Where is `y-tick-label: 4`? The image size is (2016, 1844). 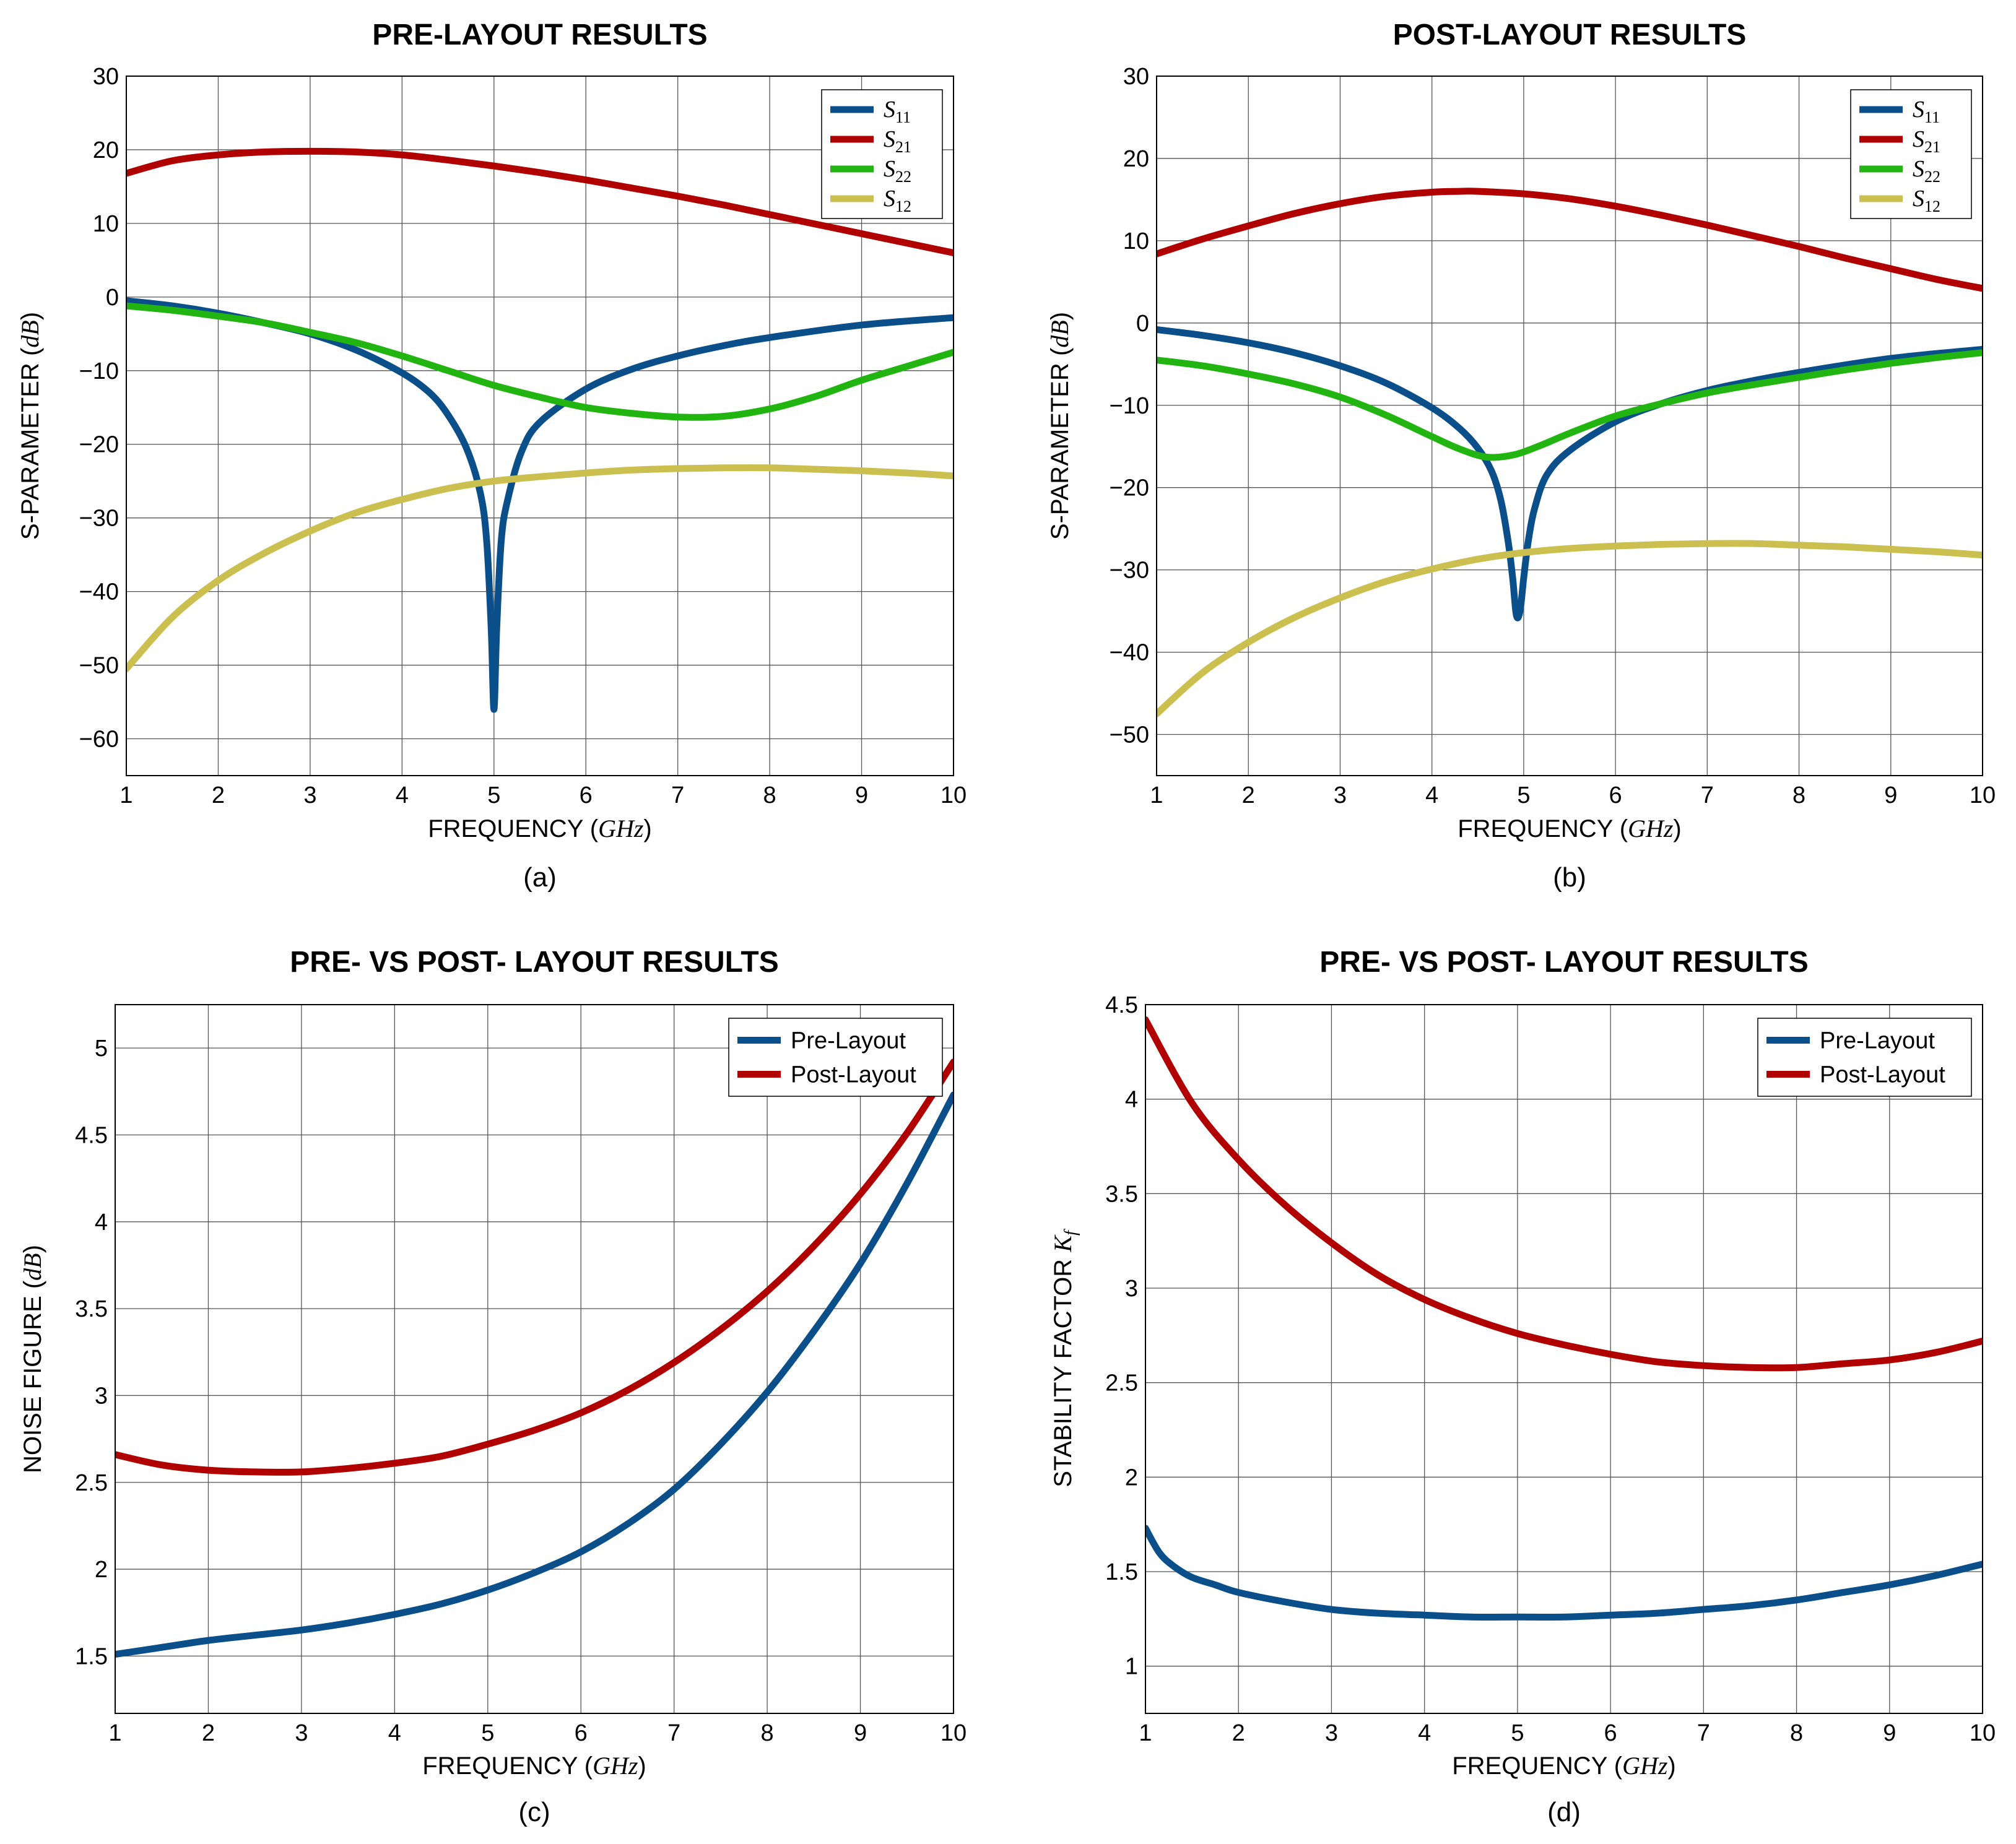 y-tick-label: 4 is located at coordinates (1131, 1100).